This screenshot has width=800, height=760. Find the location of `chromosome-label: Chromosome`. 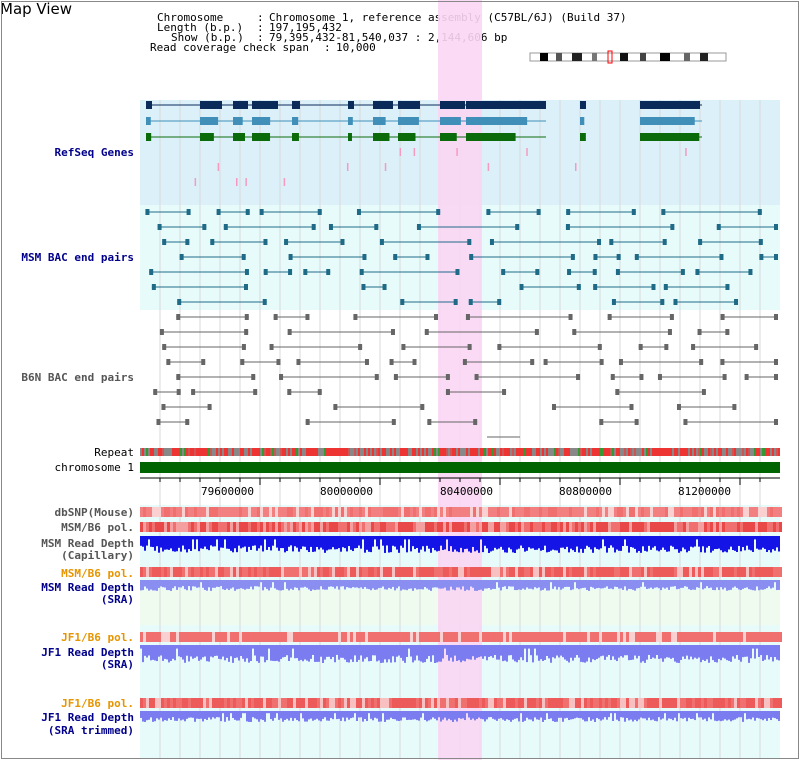

chromosome-label: Chromosome is located at coordinates (190, 17).